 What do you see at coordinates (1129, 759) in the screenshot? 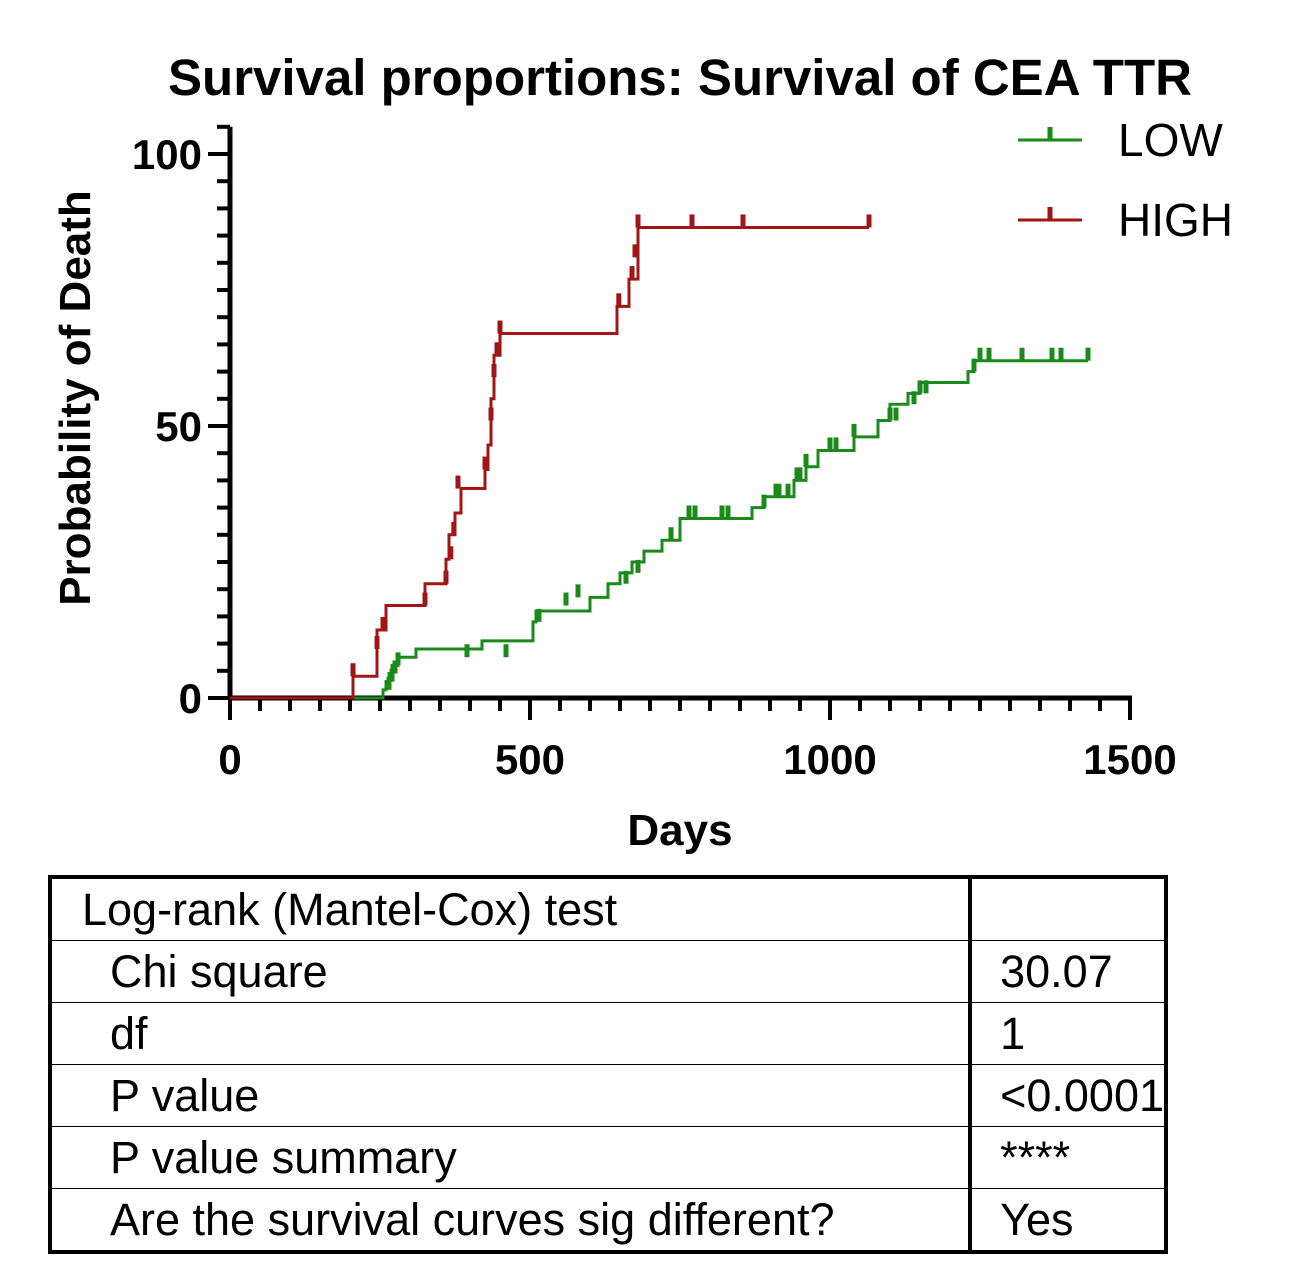
I see `x-tick-label: 1500` at bounding box center [1129, 759].